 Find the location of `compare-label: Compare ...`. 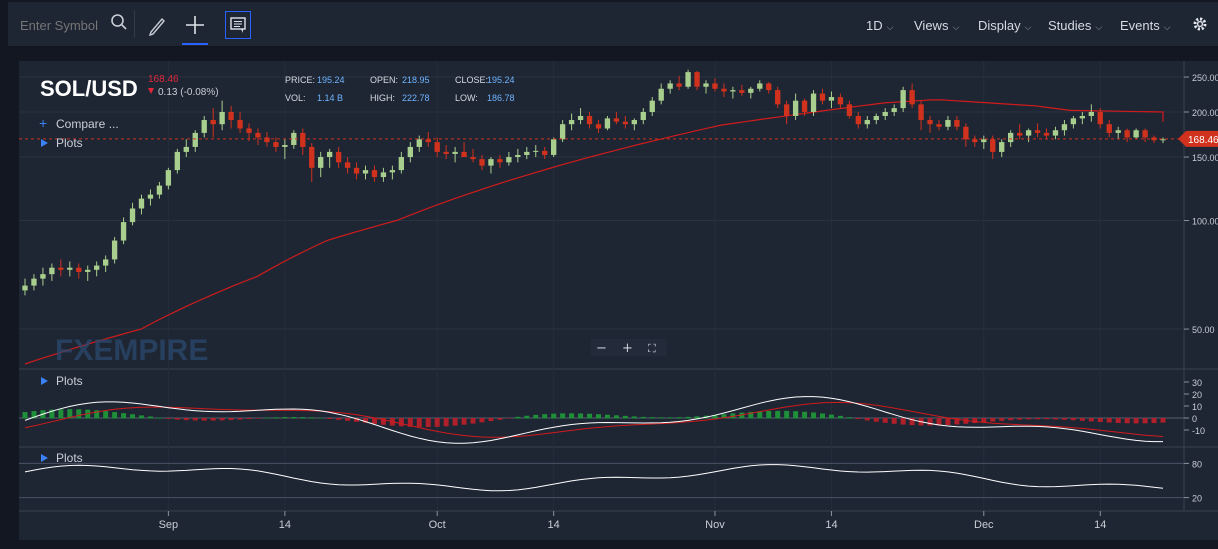

compare-label: Compare ... is located at coordinates (87, 124).